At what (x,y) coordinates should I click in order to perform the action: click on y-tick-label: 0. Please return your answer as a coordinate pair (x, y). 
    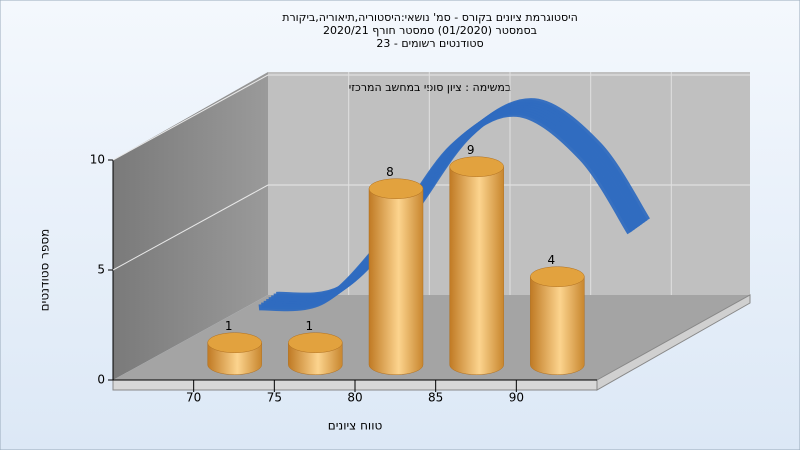
    Looking at the image, I should click on (101, 380).